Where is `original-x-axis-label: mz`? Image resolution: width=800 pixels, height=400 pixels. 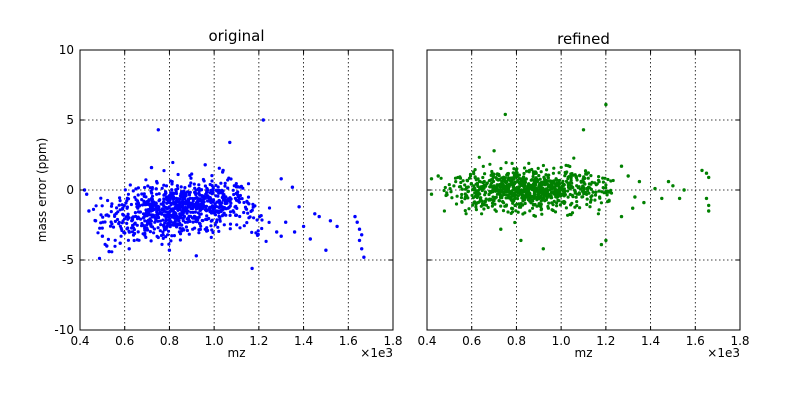
original-x-axis-label: mz is located at coordinates (237, 353).